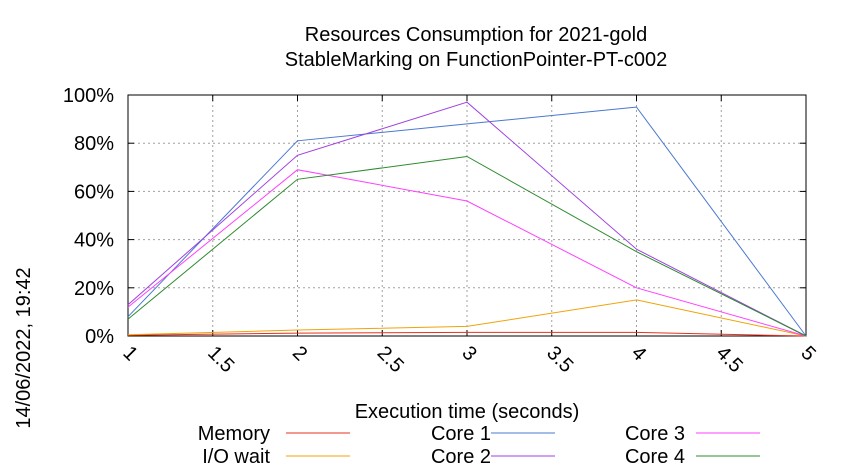 The height and width of the screenshot is (475, 850). What do you see at coordinates (467, 412) in the screenshot?
I see `x-axis-label: Execution time (seconds)` at bounding box center [467, 412].